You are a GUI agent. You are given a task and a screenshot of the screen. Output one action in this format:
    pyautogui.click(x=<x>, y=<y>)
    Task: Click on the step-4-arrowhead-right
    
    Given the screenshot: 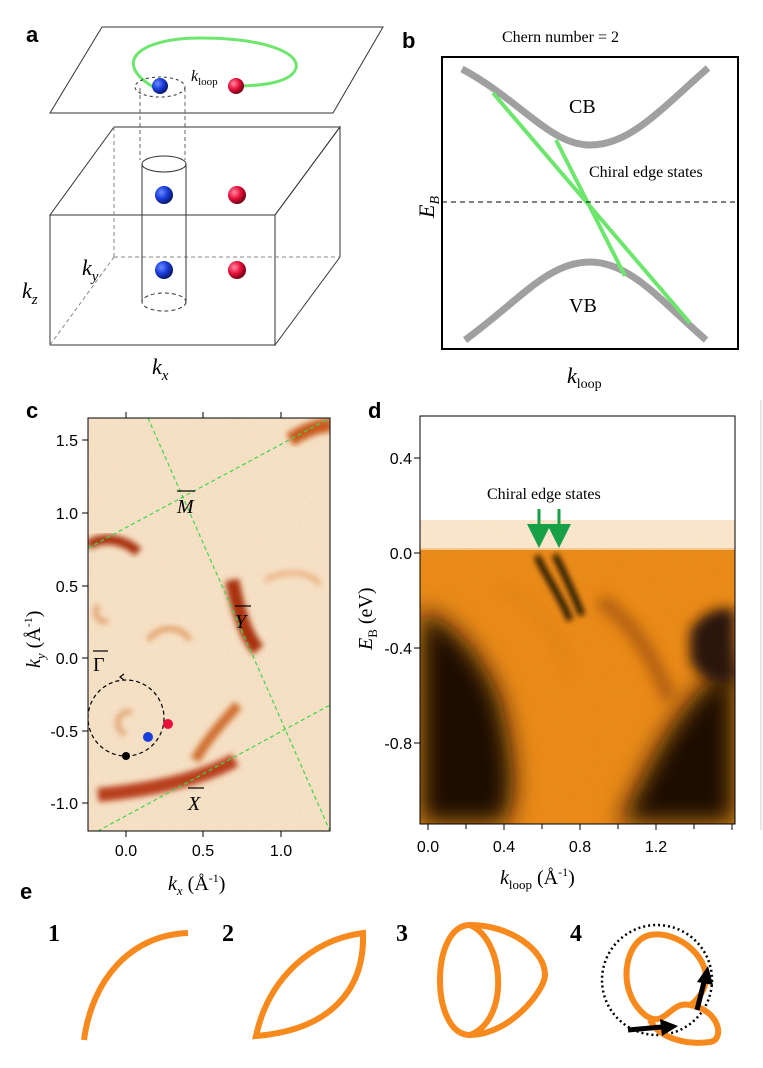 What is the action you would take?
    pyautogui.click(x=705, y=975)
    